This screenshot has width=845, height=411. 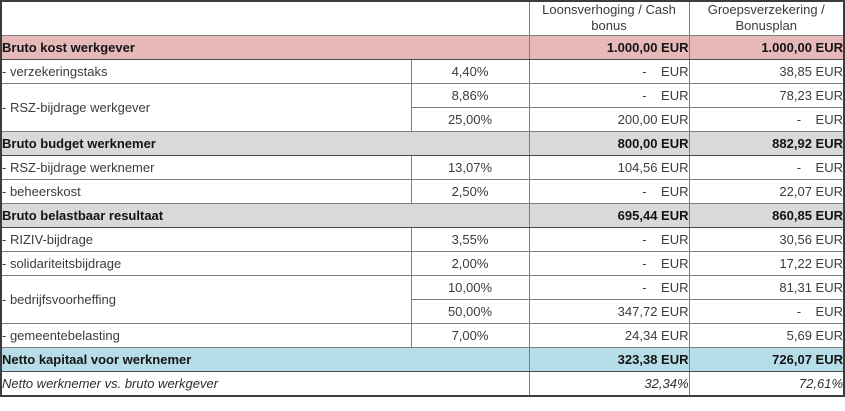 What do you see at coordinates (470, 287) in the screenshot?
I see `percent-cell: 10,00%` at bounding box center [470, 287].